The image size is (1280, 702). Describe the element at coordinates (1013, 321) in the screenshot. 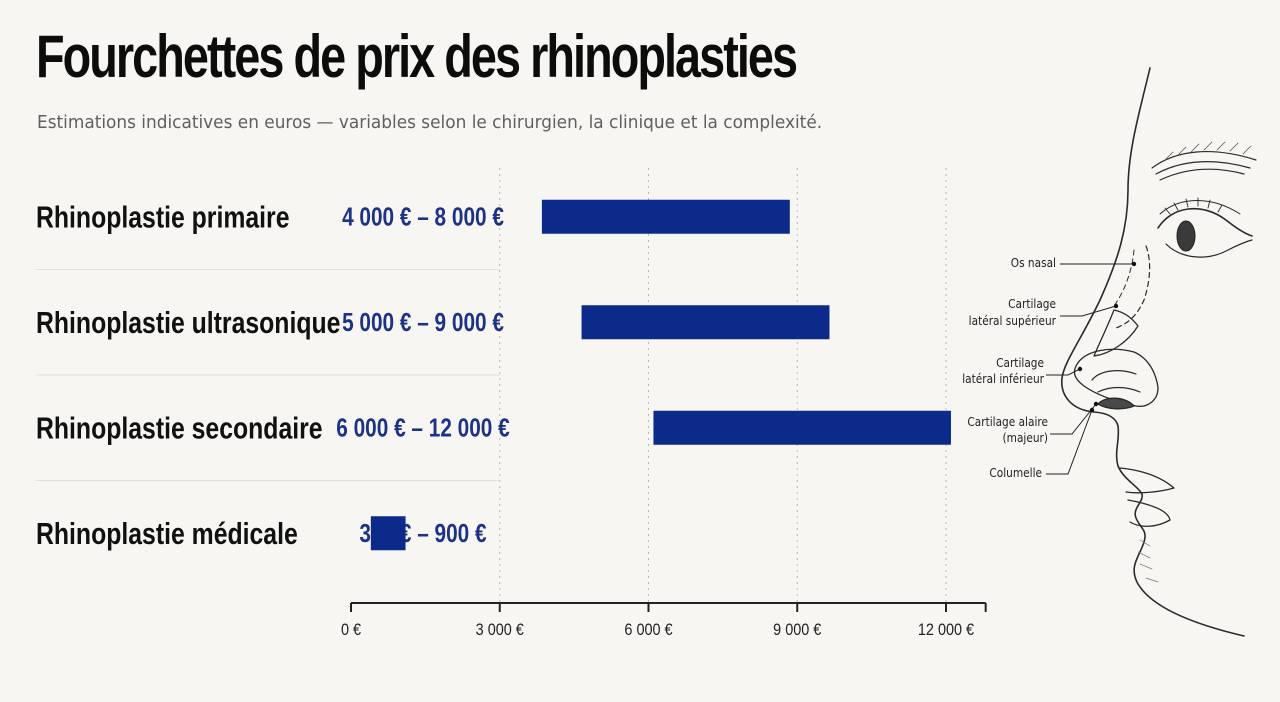

I see `anatomy-label-text: latéral supérieur` at that location.